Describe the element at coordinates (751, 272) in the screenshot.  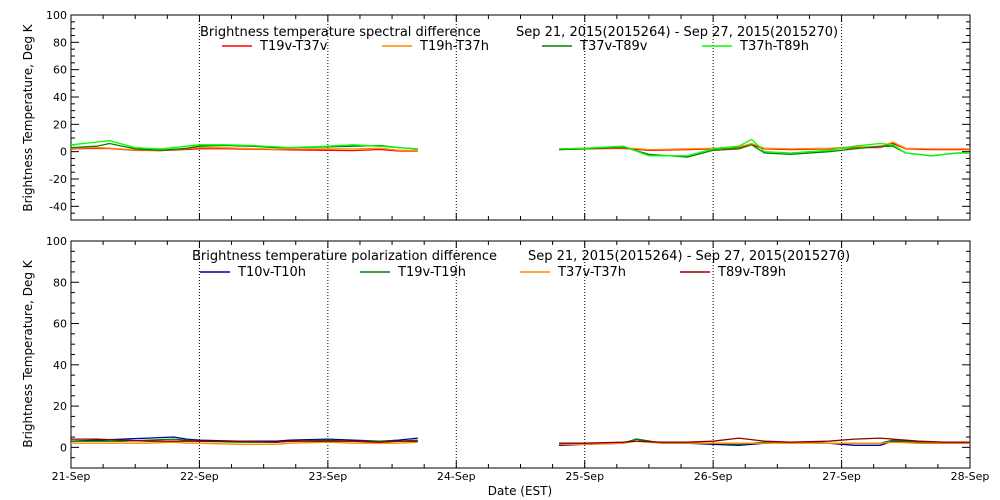
I see `legend-label: T89v-T89h` at that location.